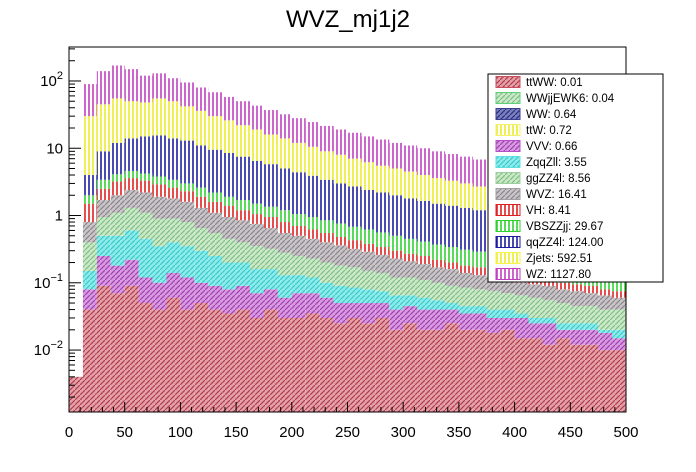 Image resolution: width=696 pixels, height=472 pixels. I want to click on x-tick-label: 200, so click(291, 432).